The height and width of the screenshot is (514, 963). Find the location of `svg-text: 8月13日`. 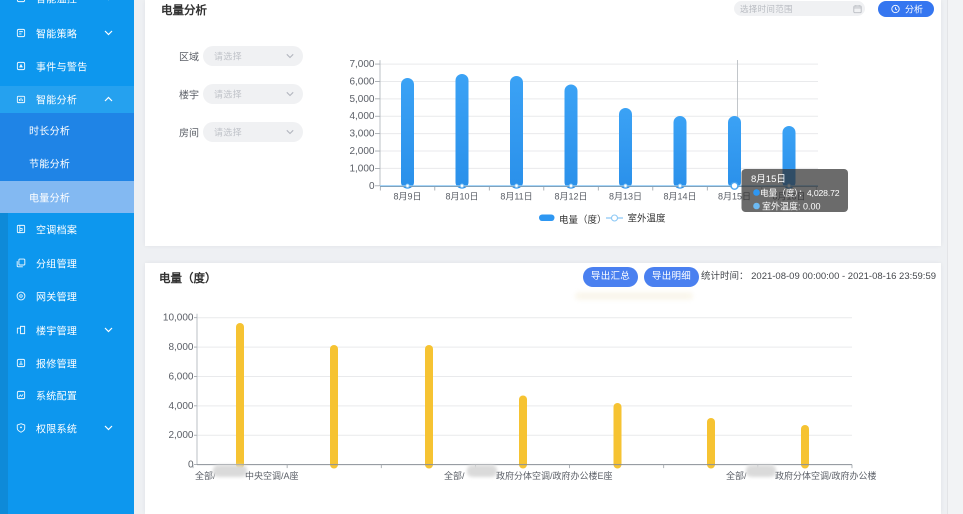

svg-text: 8月13日 is located at coordinates (625, 197).